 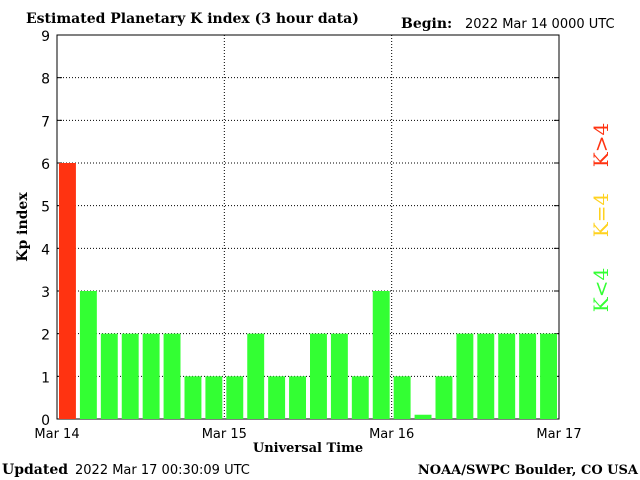 I want to click on x-axis-label: Universal Time, so click(x=308, y=448).